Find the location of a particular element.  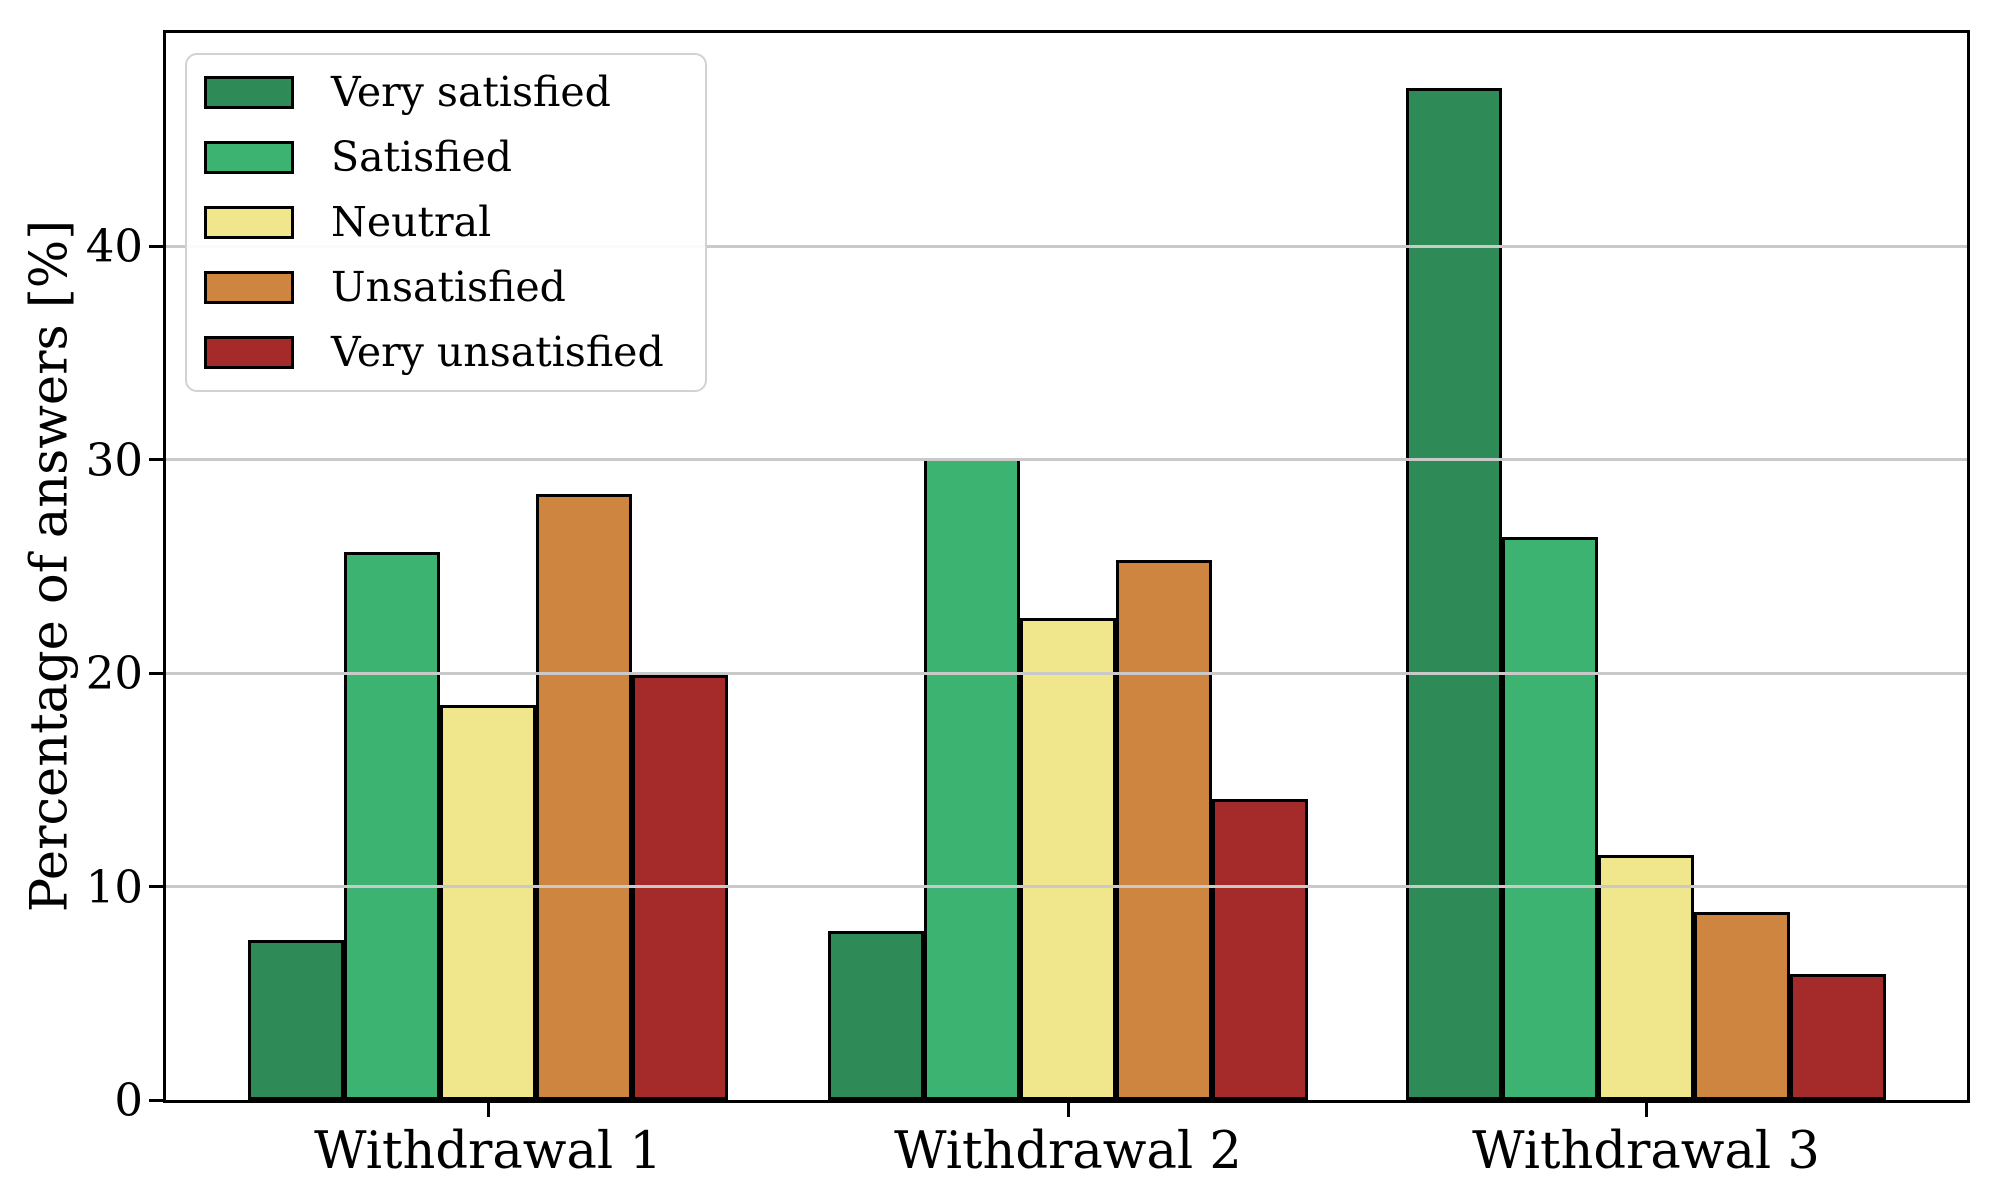

bar-unsatisfied-group2 is located at coordinates (1164, 830).